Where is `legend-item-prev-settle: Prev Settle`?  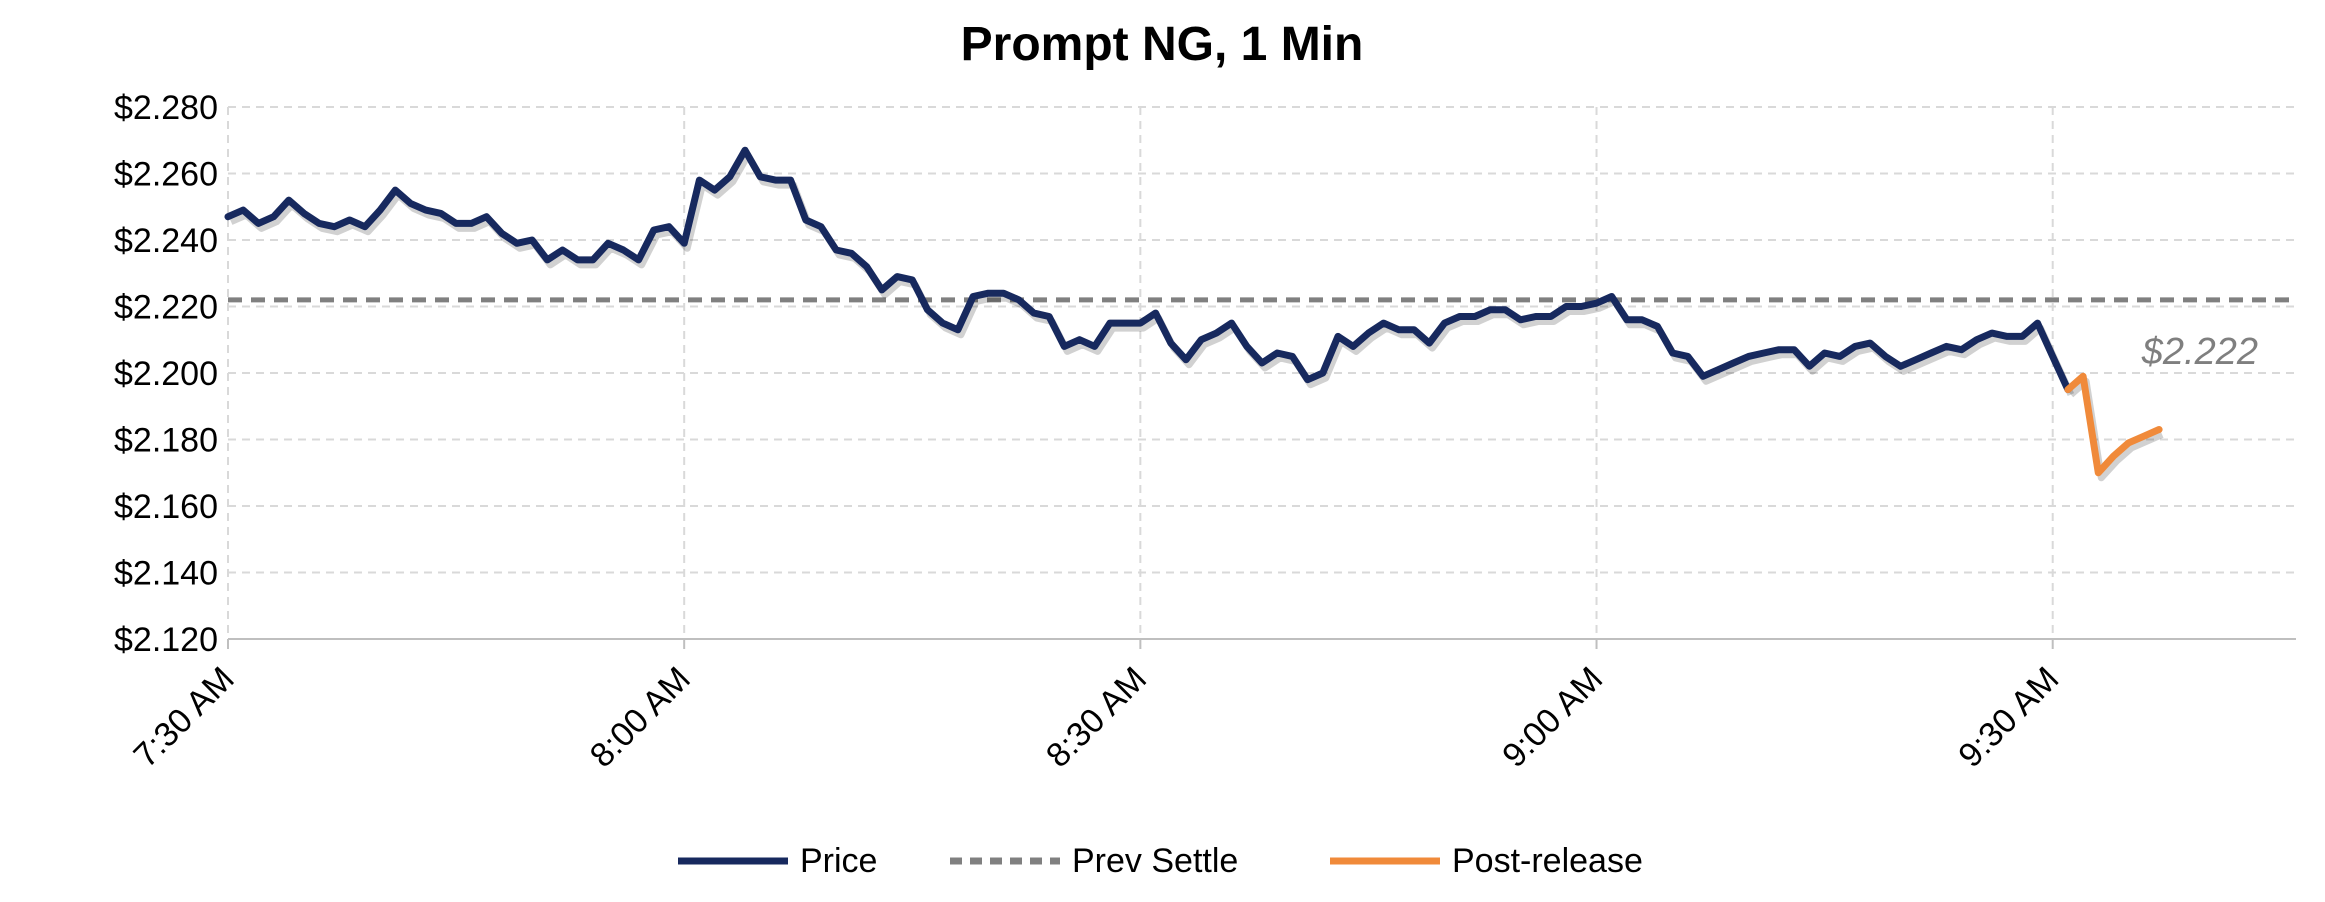 legend-item-prev-settle: Prev Settle is located at coordinates (1094, 861).